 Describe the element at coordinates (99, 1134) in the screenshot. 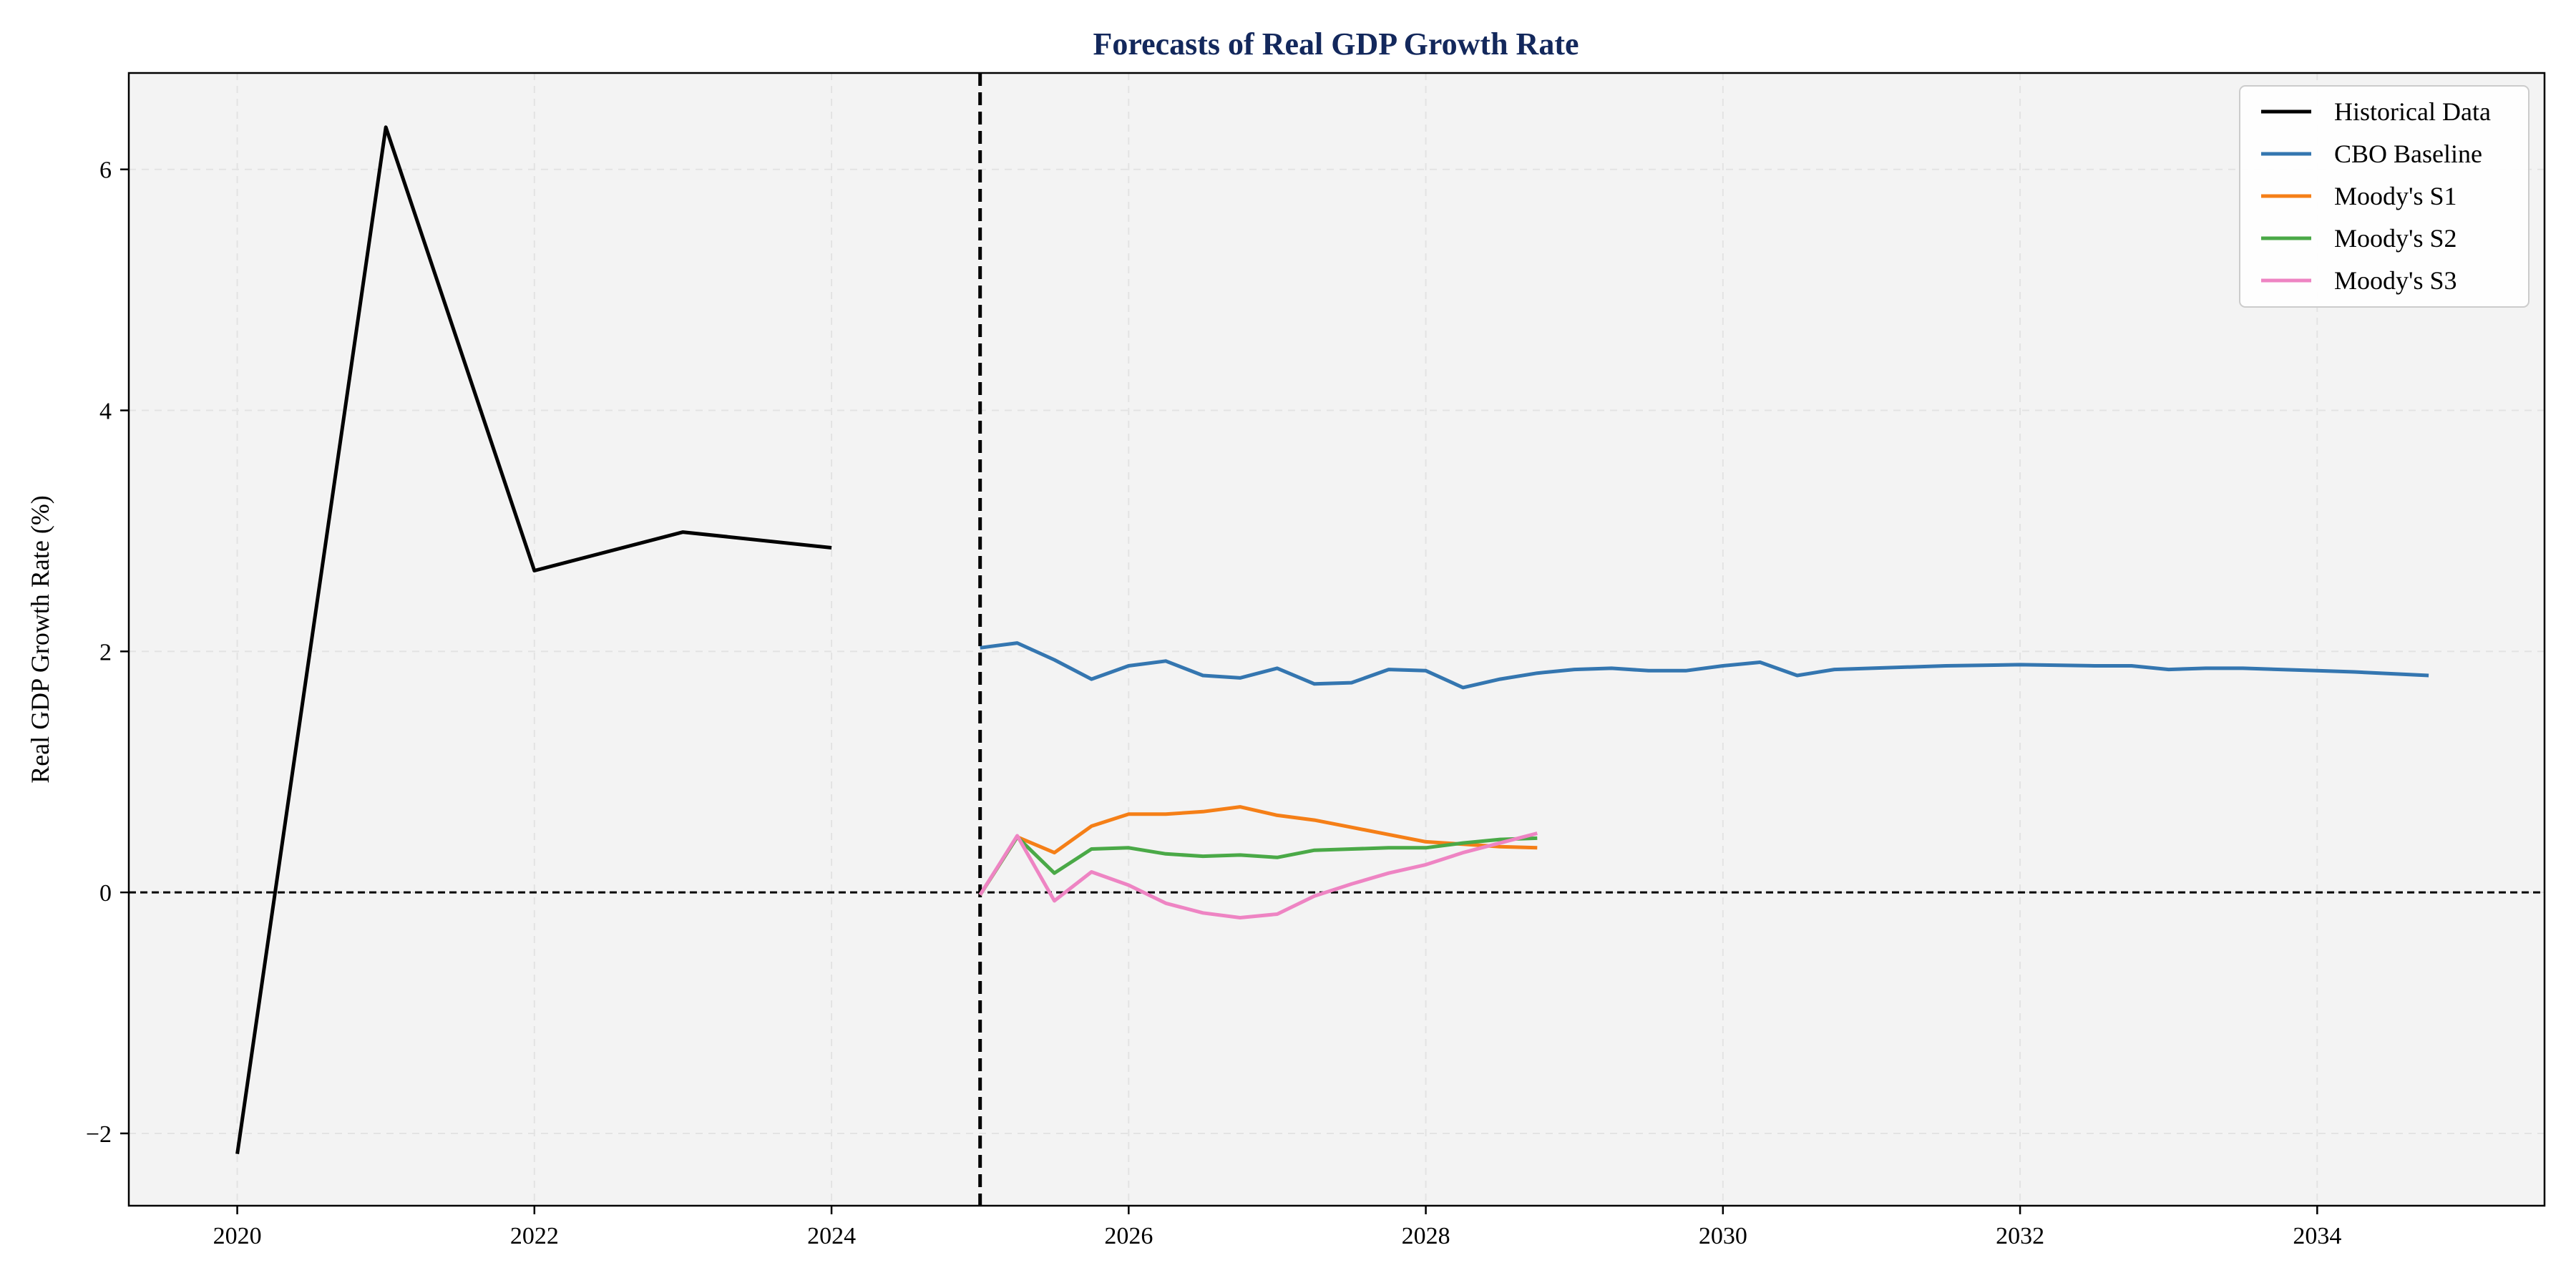

I see `y-tick-label: −2` at that location.